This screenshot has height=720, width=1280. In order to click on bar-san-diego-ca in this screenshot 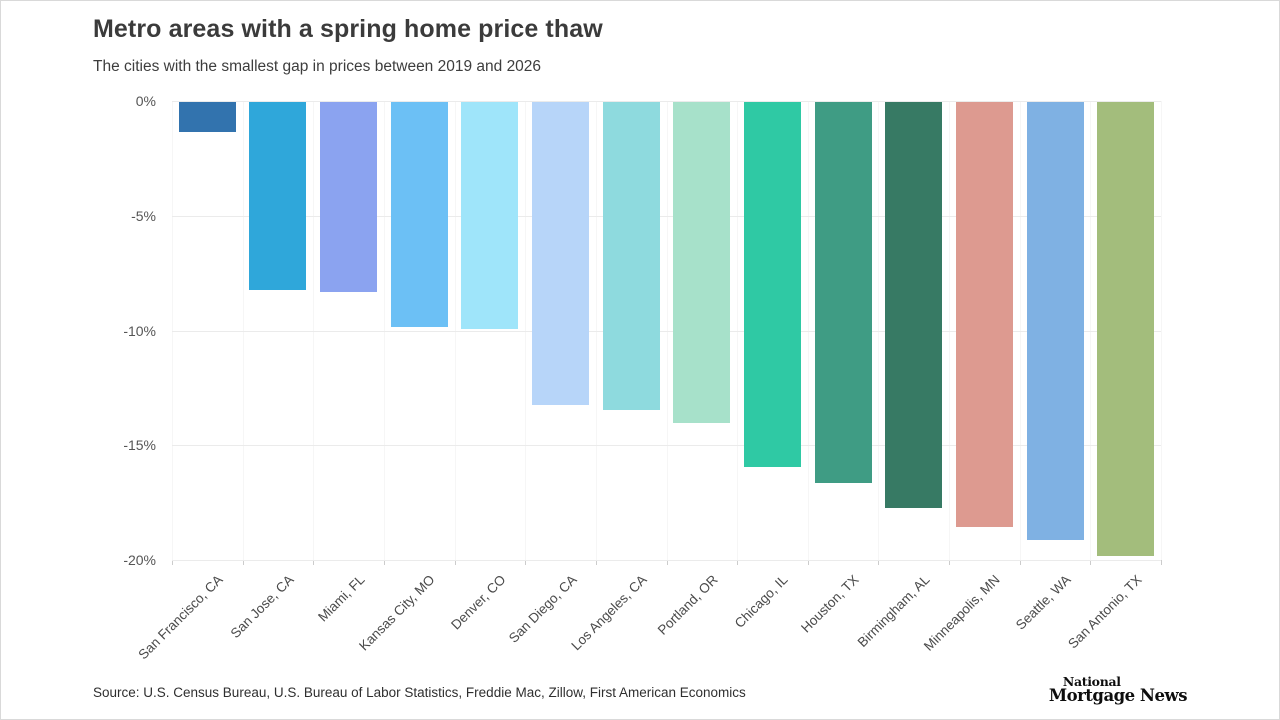, I will do `click(560, 253)`.